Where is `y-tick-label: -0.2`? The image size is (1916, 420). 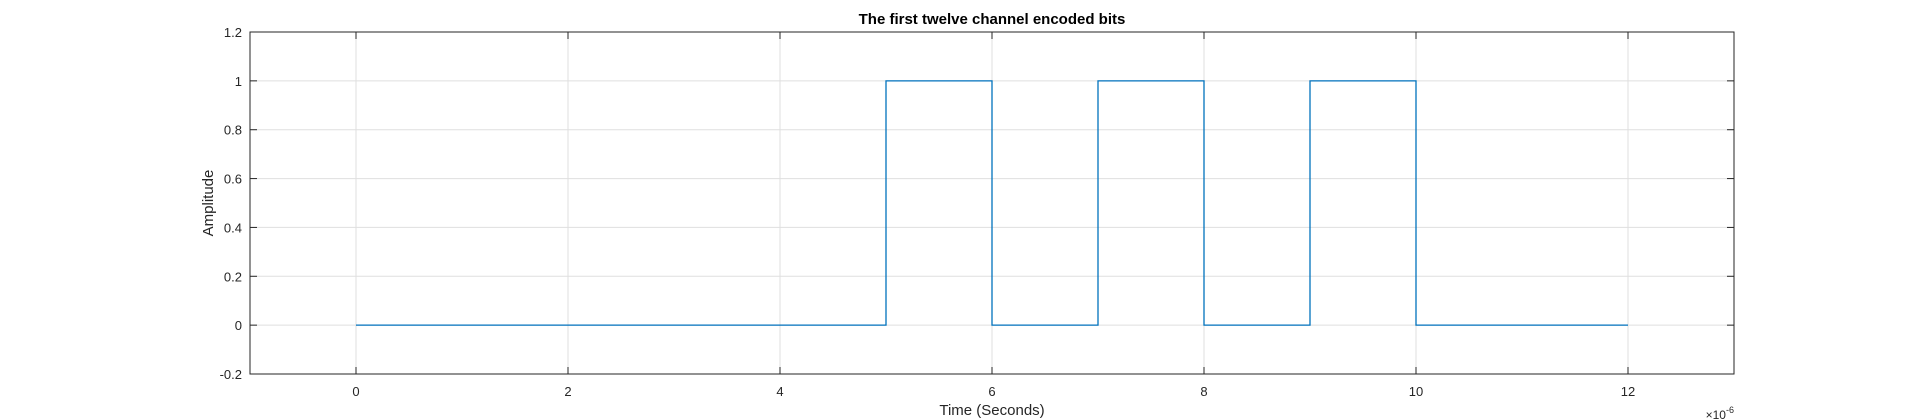
y-tick-label: -0.2 is located at coordinates (231, 374).